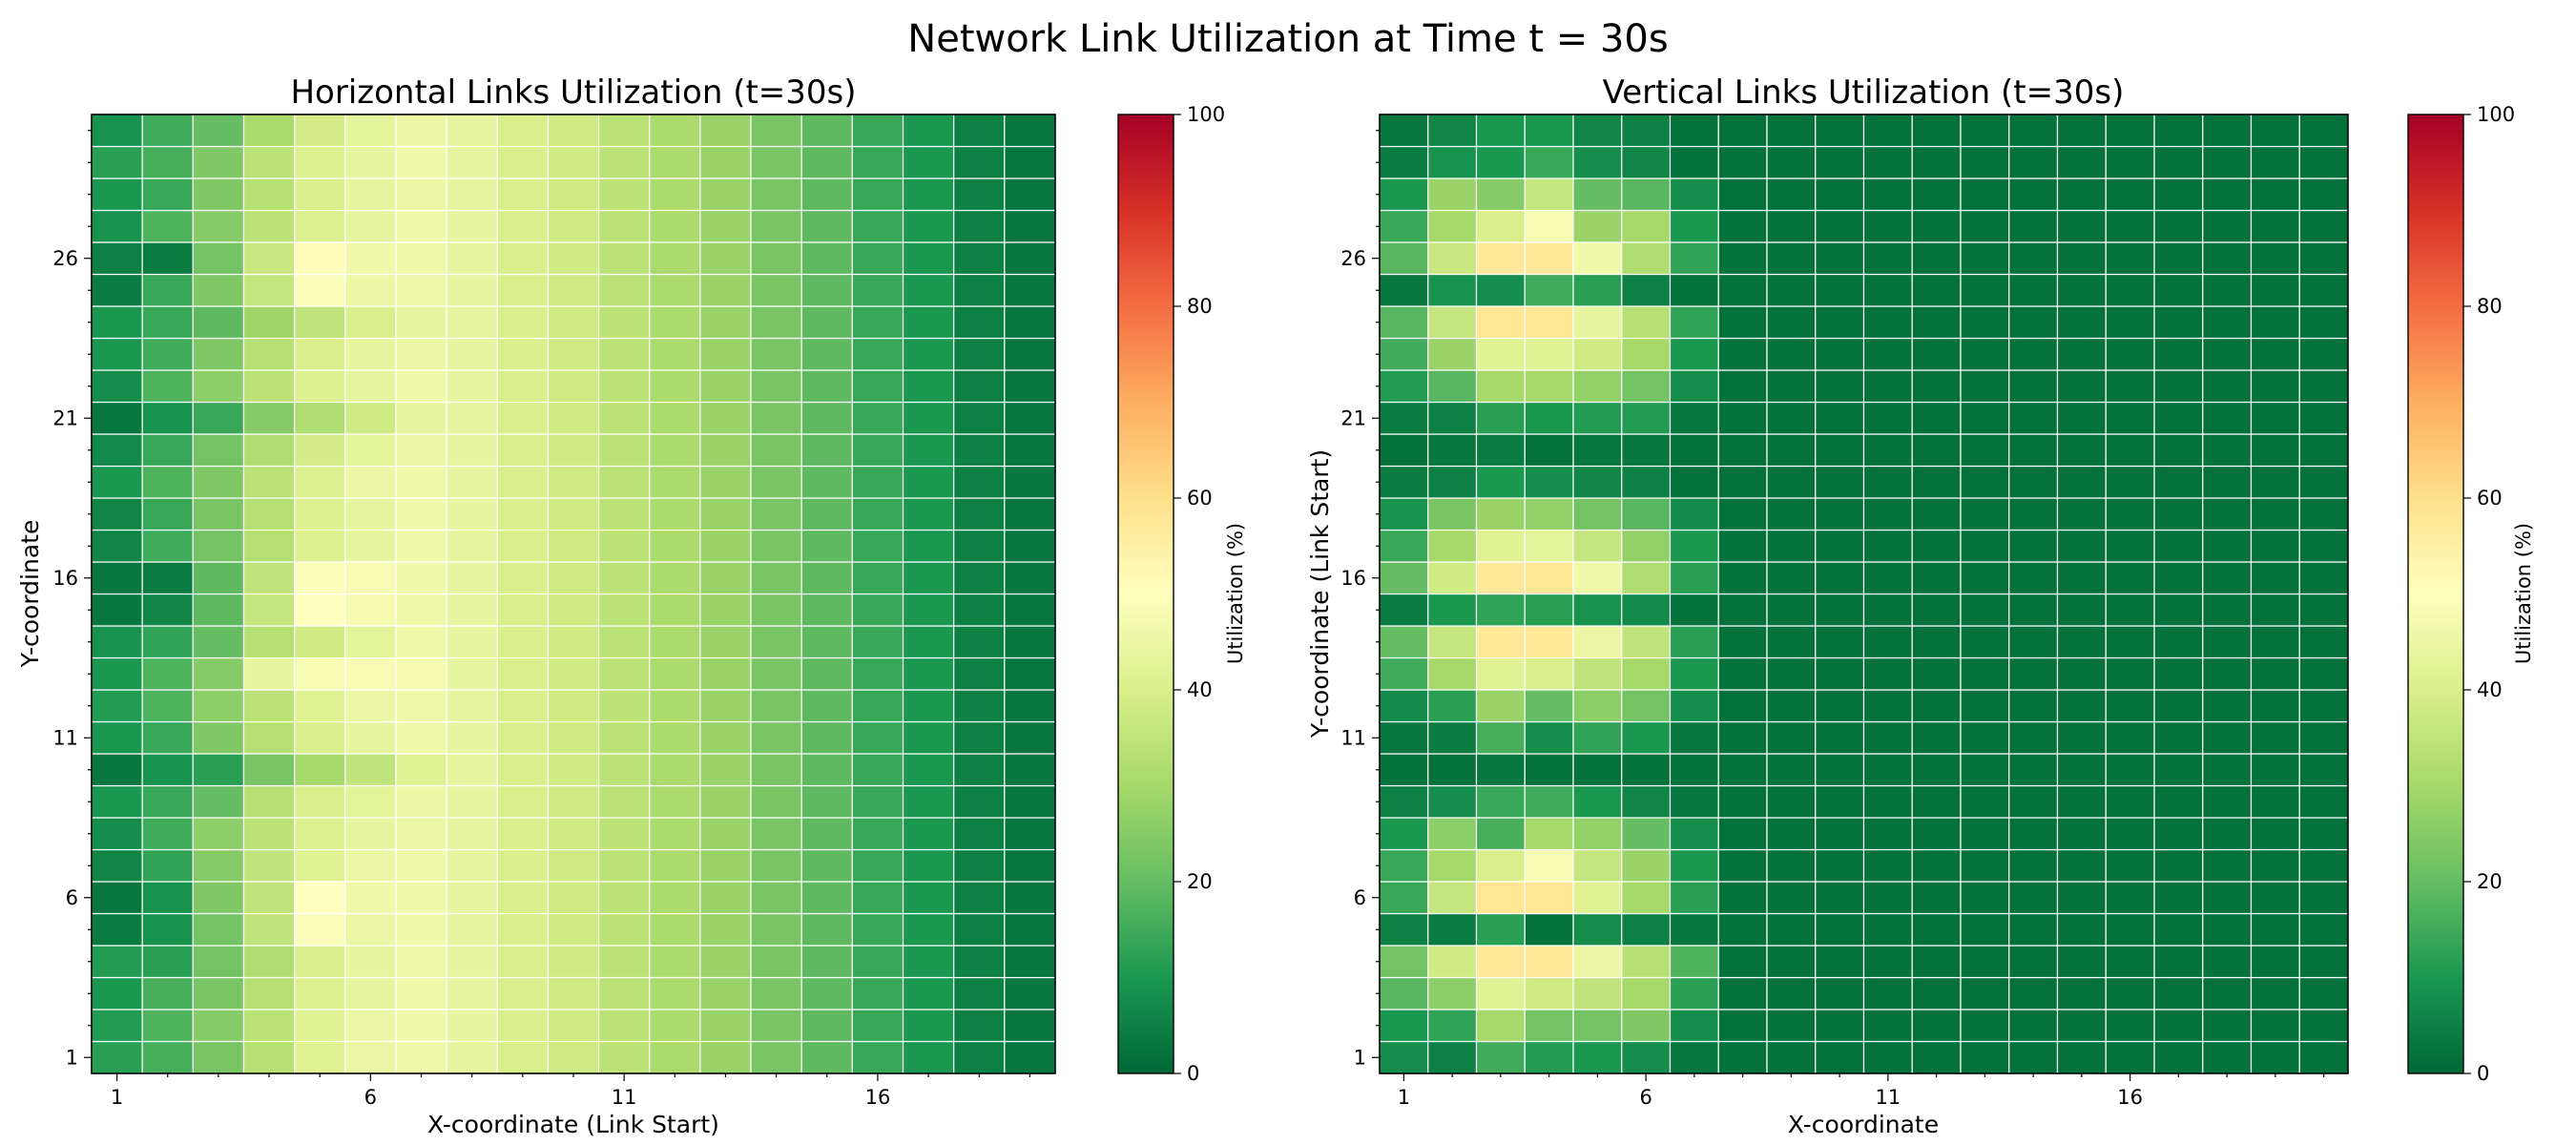 Image resolution: width=2576 pixels, height=1145 pixels. Describe the element at coordinates (1360, 1057) in the screenshot. I see `y-tick-label: 1` at that location.